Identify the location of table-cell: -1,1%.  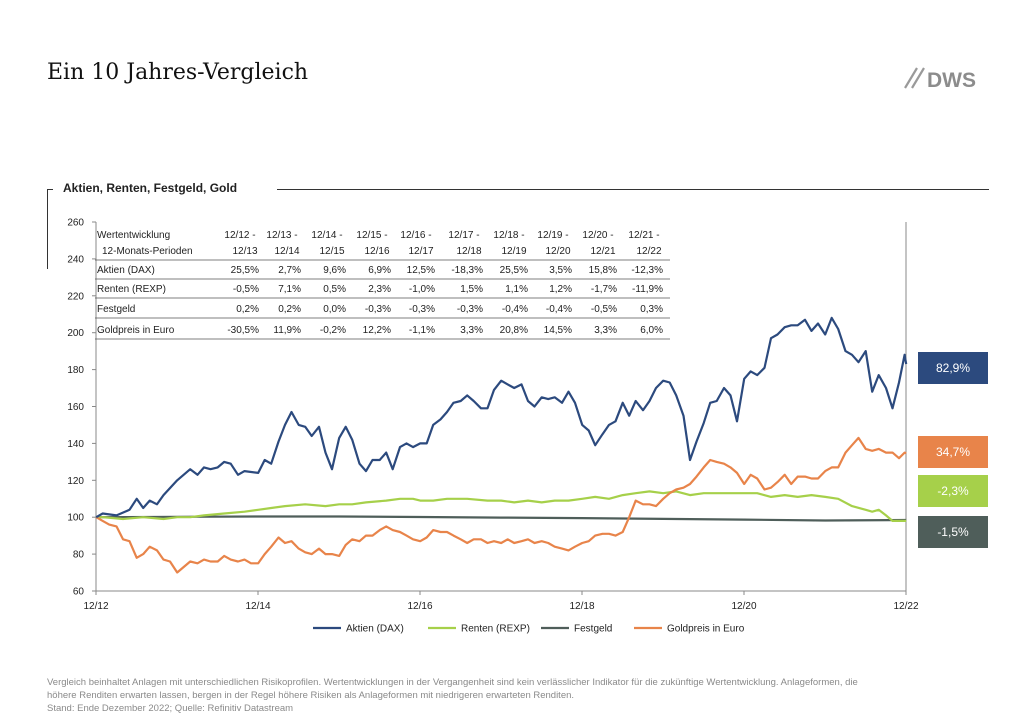
(422, 330).